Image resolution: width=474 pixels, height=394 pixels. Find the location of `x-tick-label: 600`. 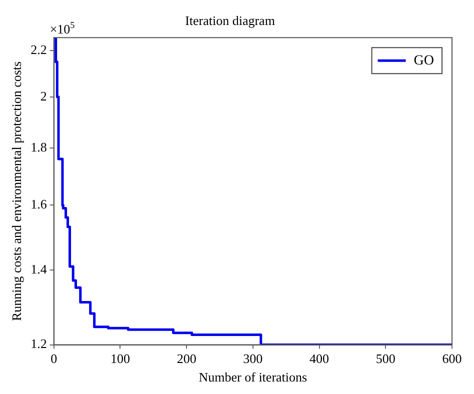

x-tick-label: 600 is located at coordinates (452, 358).